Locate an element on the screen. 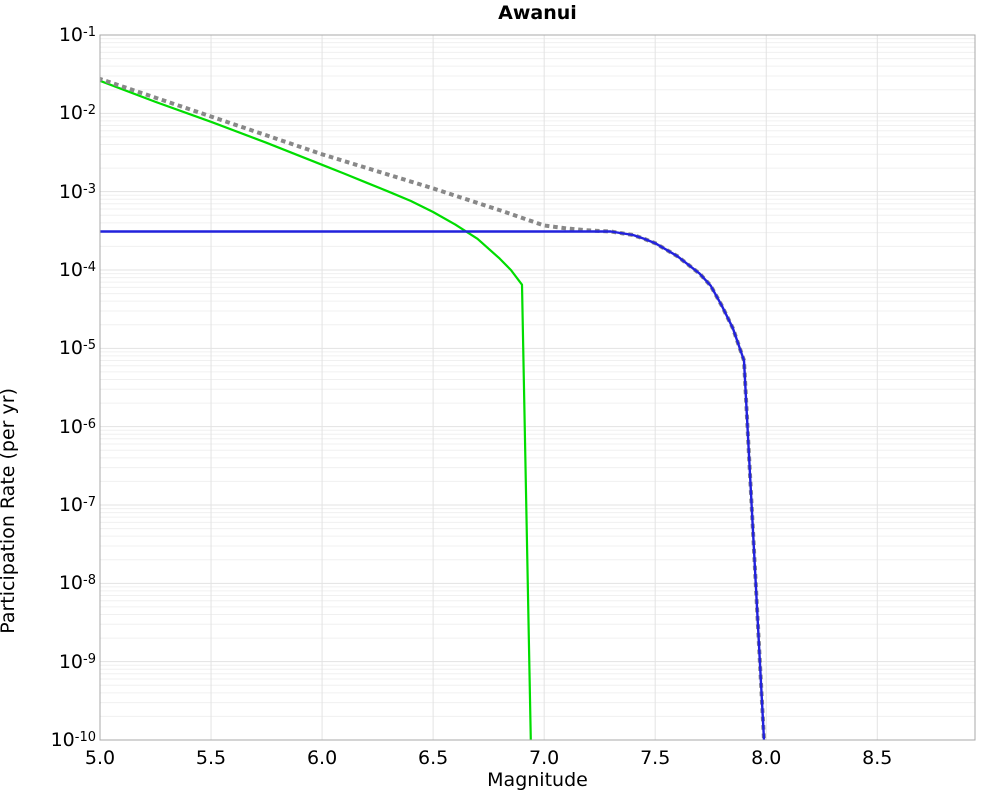 Image resolution: width=1000 pixels, height=800 pixels. x-tick-label: 8.5 is located at coordinates (877, 758).